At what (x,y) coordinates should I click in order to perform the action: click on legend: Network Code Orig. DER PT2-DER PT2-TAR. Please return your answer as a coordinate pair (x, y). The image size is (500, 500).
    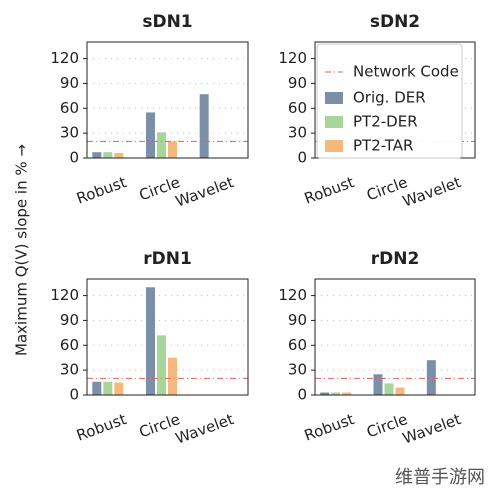
    Looking at the image, I should click on (389, 101).